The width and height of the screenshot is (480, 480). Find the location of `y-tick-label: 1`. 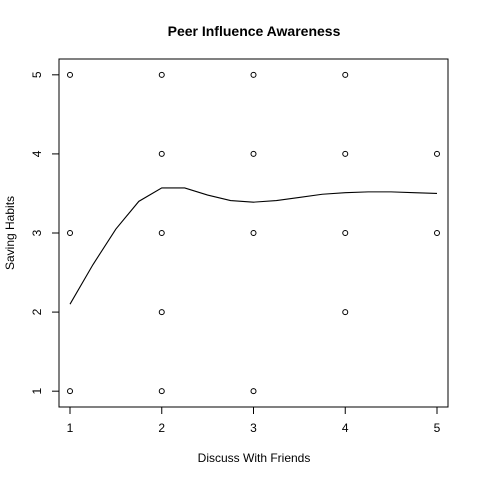

y-tick-label: 1 is located at coordinates (37, 391).